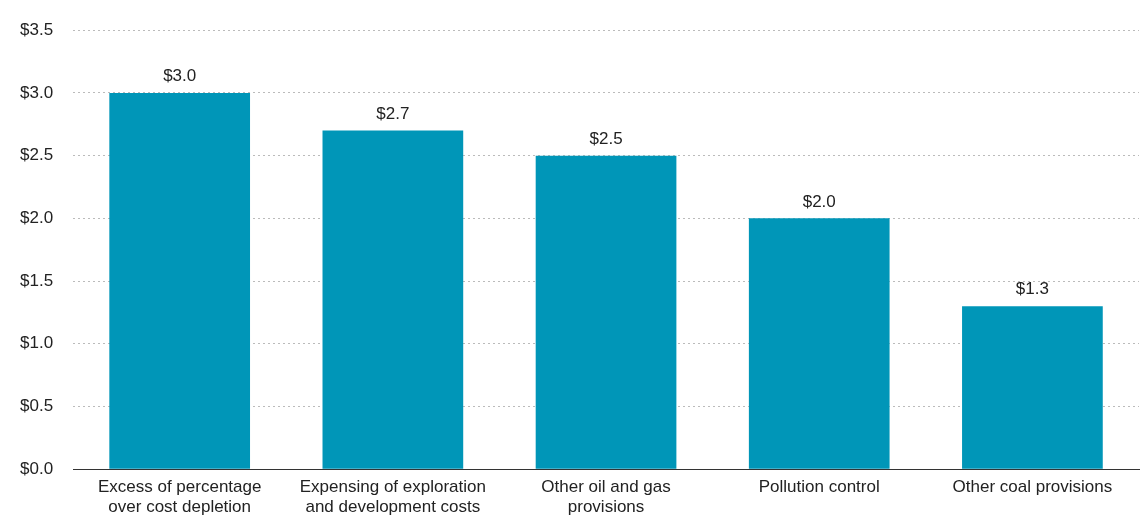  Describe the element at coordinates (36, 406) in the screenshot. I see `y-tick-label: $0.5` at that location.